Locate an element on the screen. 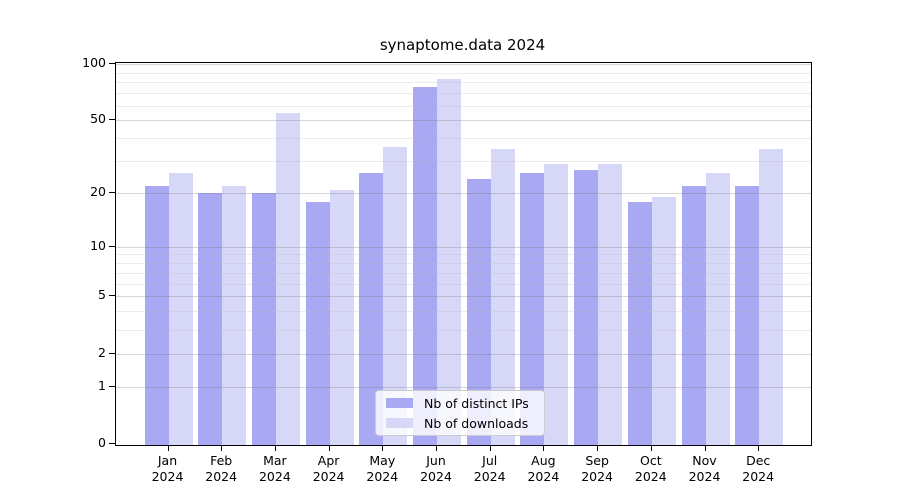  x-tick-label-may: May 2024 is located at coordinates (382, 468).